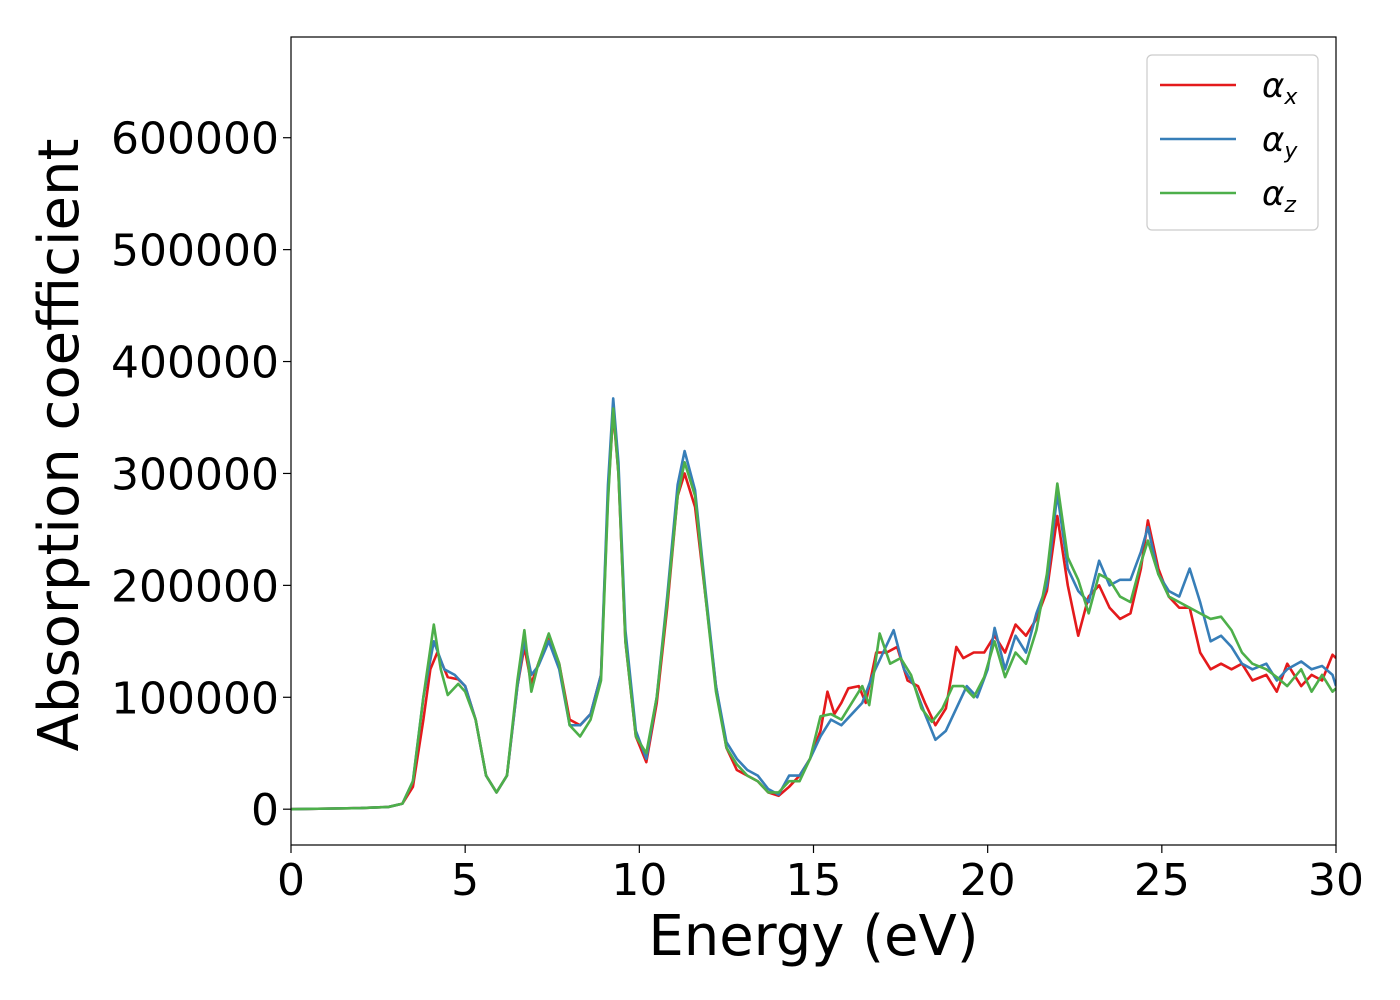 The width and height of the screenshot is (1400, 1000). Describe the element at coordinates (988, 880) in the screenshot. I see `x-tick-label: 20` at that location.